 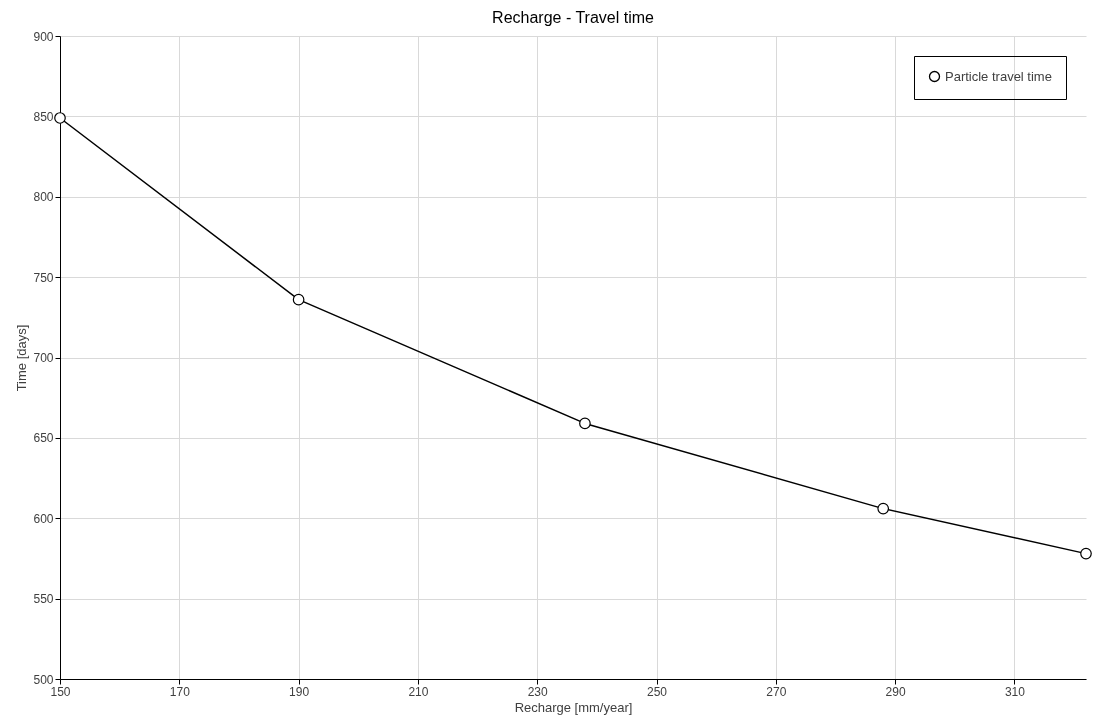 What do you see at coordinates (776, 691) in the screenshot?
I see `x-tick-label: 270` at bounding box center [776, 691].